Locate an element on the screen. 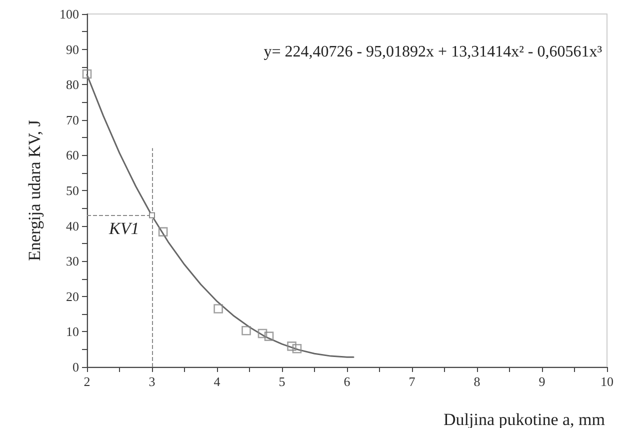 Image resolution: width=618 pixels, height=428 pixels. y-tick-label: 40 is located at coordinates (72, 226).